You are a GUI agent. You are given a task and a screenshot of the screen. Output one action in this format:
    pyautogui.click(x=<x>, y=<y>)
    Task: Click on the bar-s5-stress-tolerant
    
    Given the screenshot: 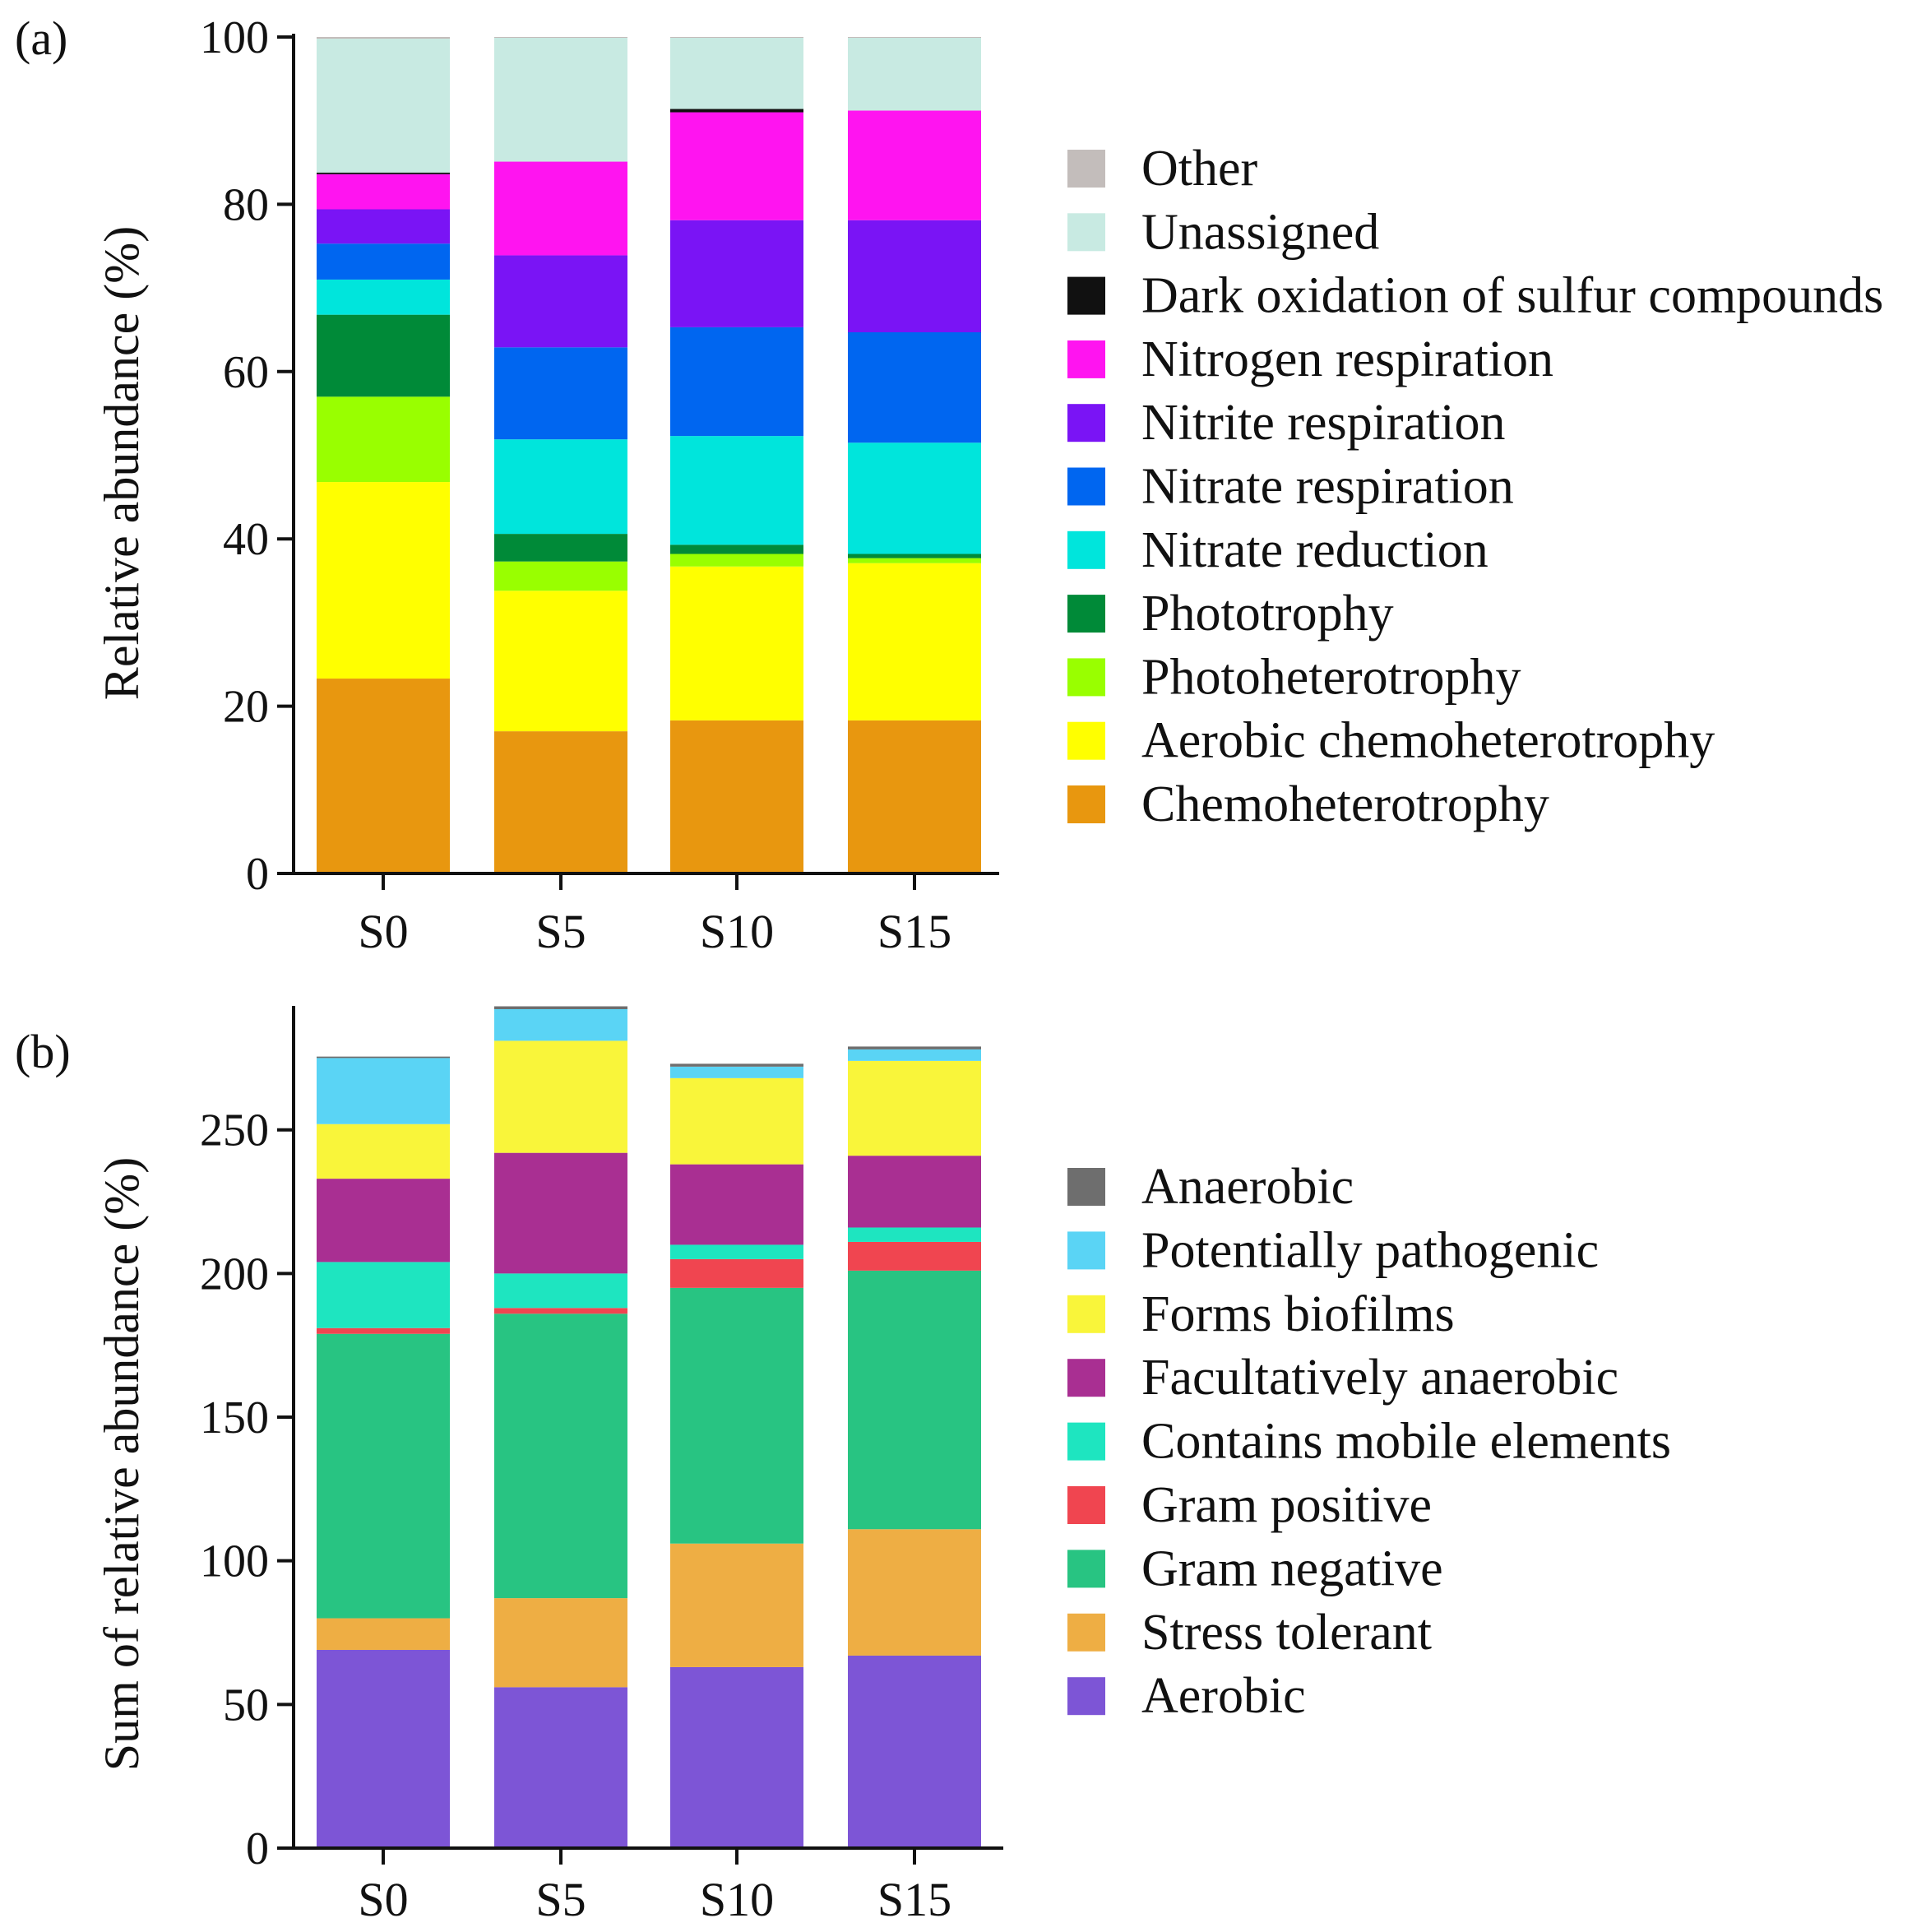 What is the action you would take?
    pyautogui.click(x=561, y=1643)
    